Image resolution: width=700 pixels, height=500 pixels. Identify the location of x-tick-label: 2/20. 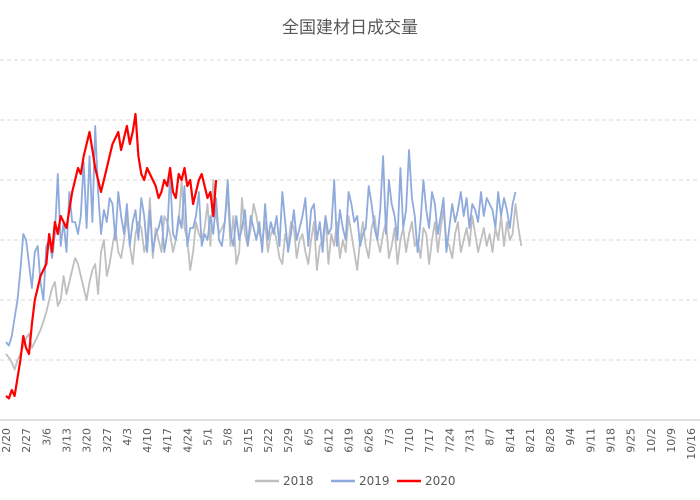
(6, 440).